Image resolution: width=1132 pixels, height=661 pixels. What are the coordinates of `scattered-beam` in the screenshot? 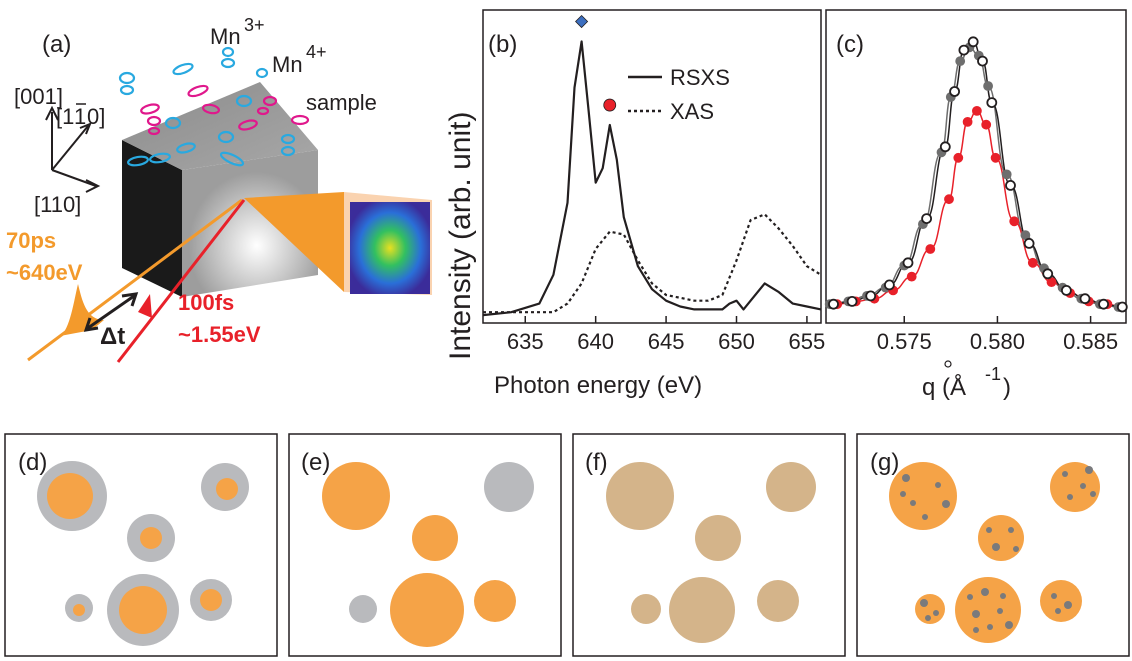 It's located at (294, 242).